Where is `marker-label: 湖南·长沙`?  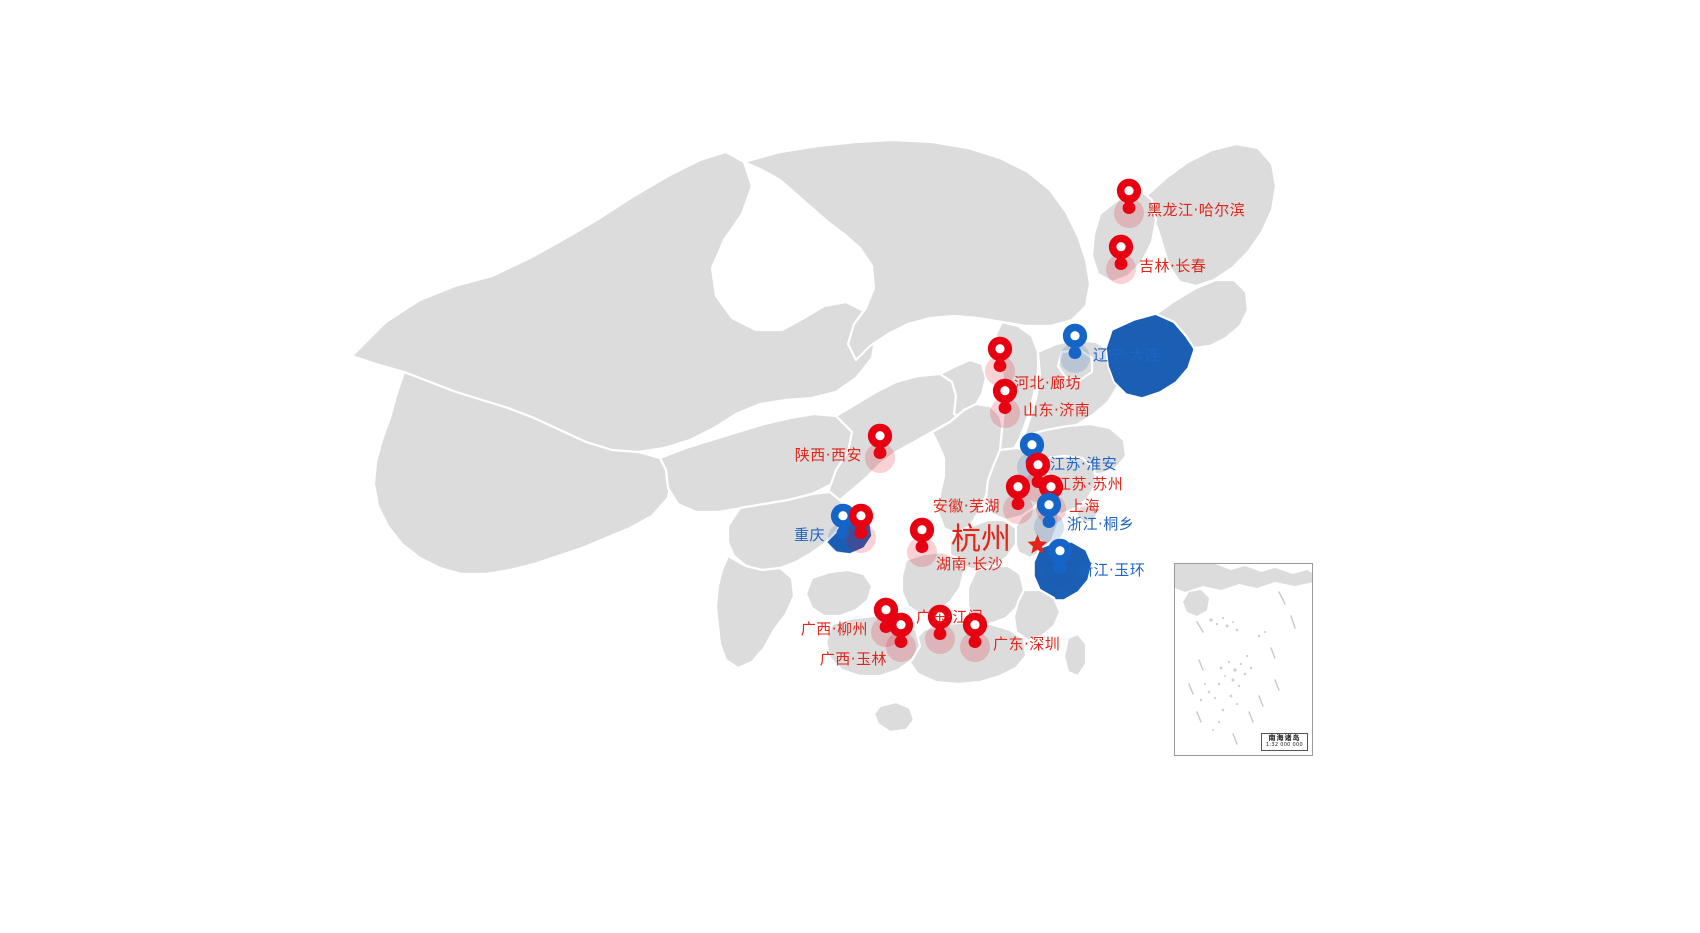 marker-label: 湖南·长沙 is located at coordinates (970, 564).